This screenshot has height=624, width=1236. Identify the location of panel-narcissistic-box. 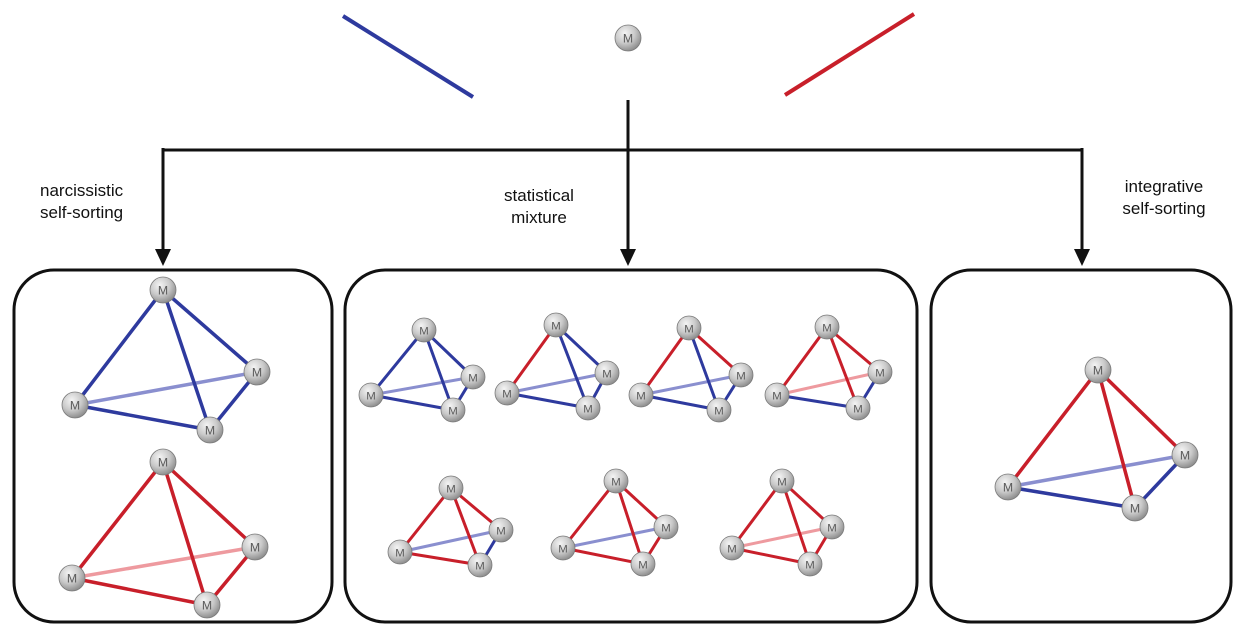
(173, 446).